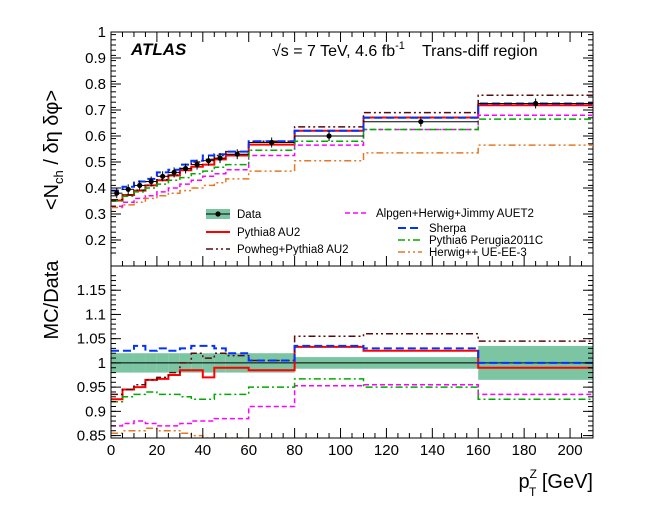 This screenshot has height=514, width=664. I want to click on region-label: Trans-diff region, so click(480, 51).